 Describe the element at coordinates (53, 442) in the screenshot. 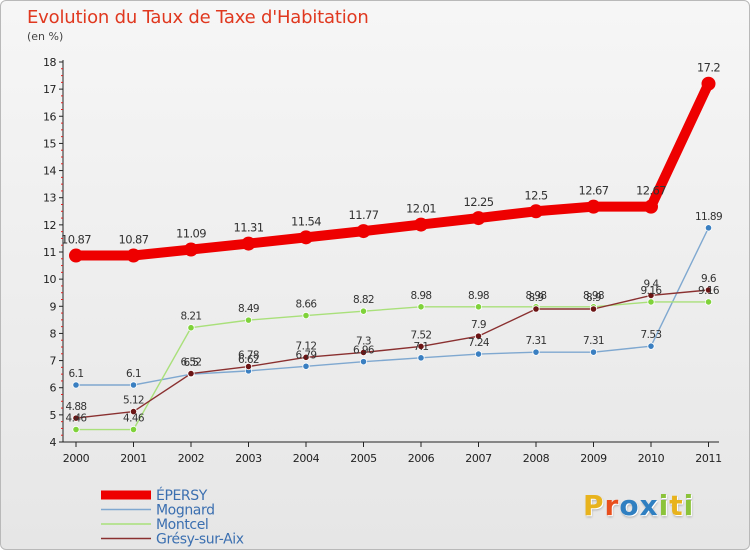

I see `y-tick-label: 4` at that location.